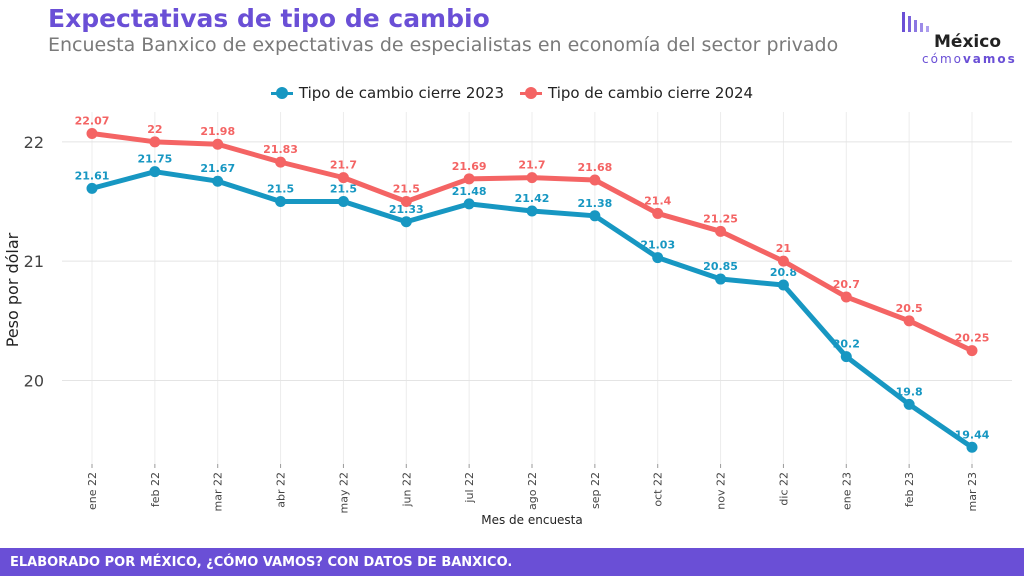 This screenshot has height=576, width=1024. What do you see at coordinates (989, 59) in the screenshot?
I see `logo-tagline-bold: vamos` at bounding box center [989, 59].